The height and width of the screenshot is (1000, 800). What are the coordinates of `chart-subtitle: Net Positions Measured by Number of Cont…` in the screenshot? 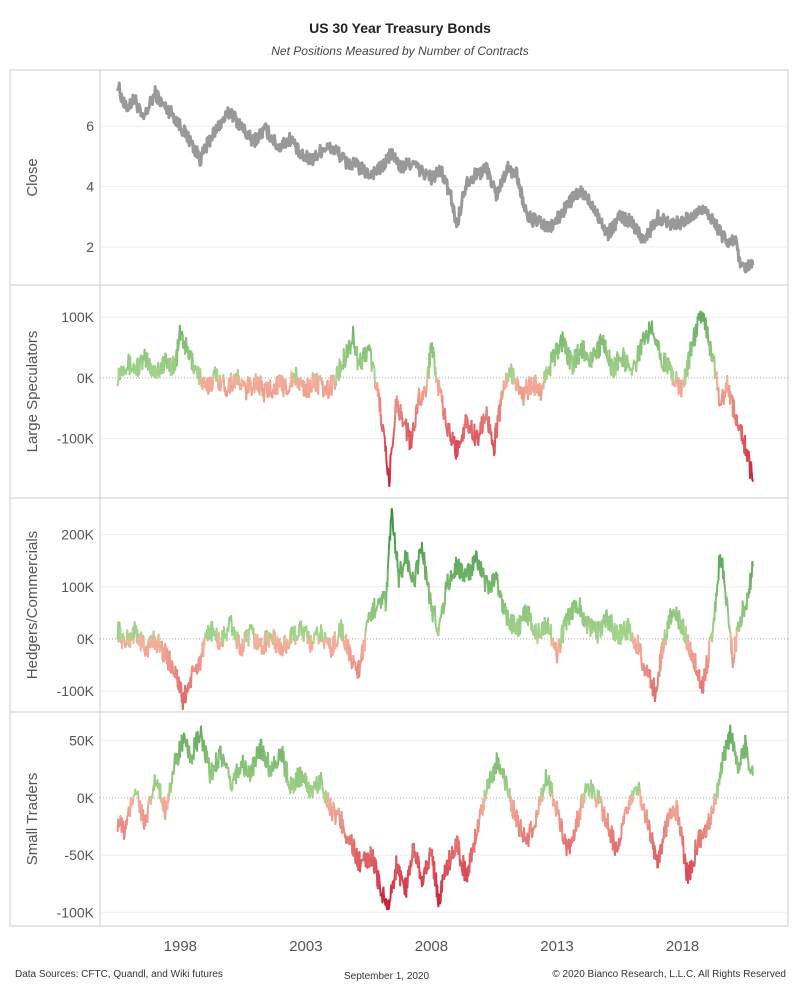 It's located at (400, 51).